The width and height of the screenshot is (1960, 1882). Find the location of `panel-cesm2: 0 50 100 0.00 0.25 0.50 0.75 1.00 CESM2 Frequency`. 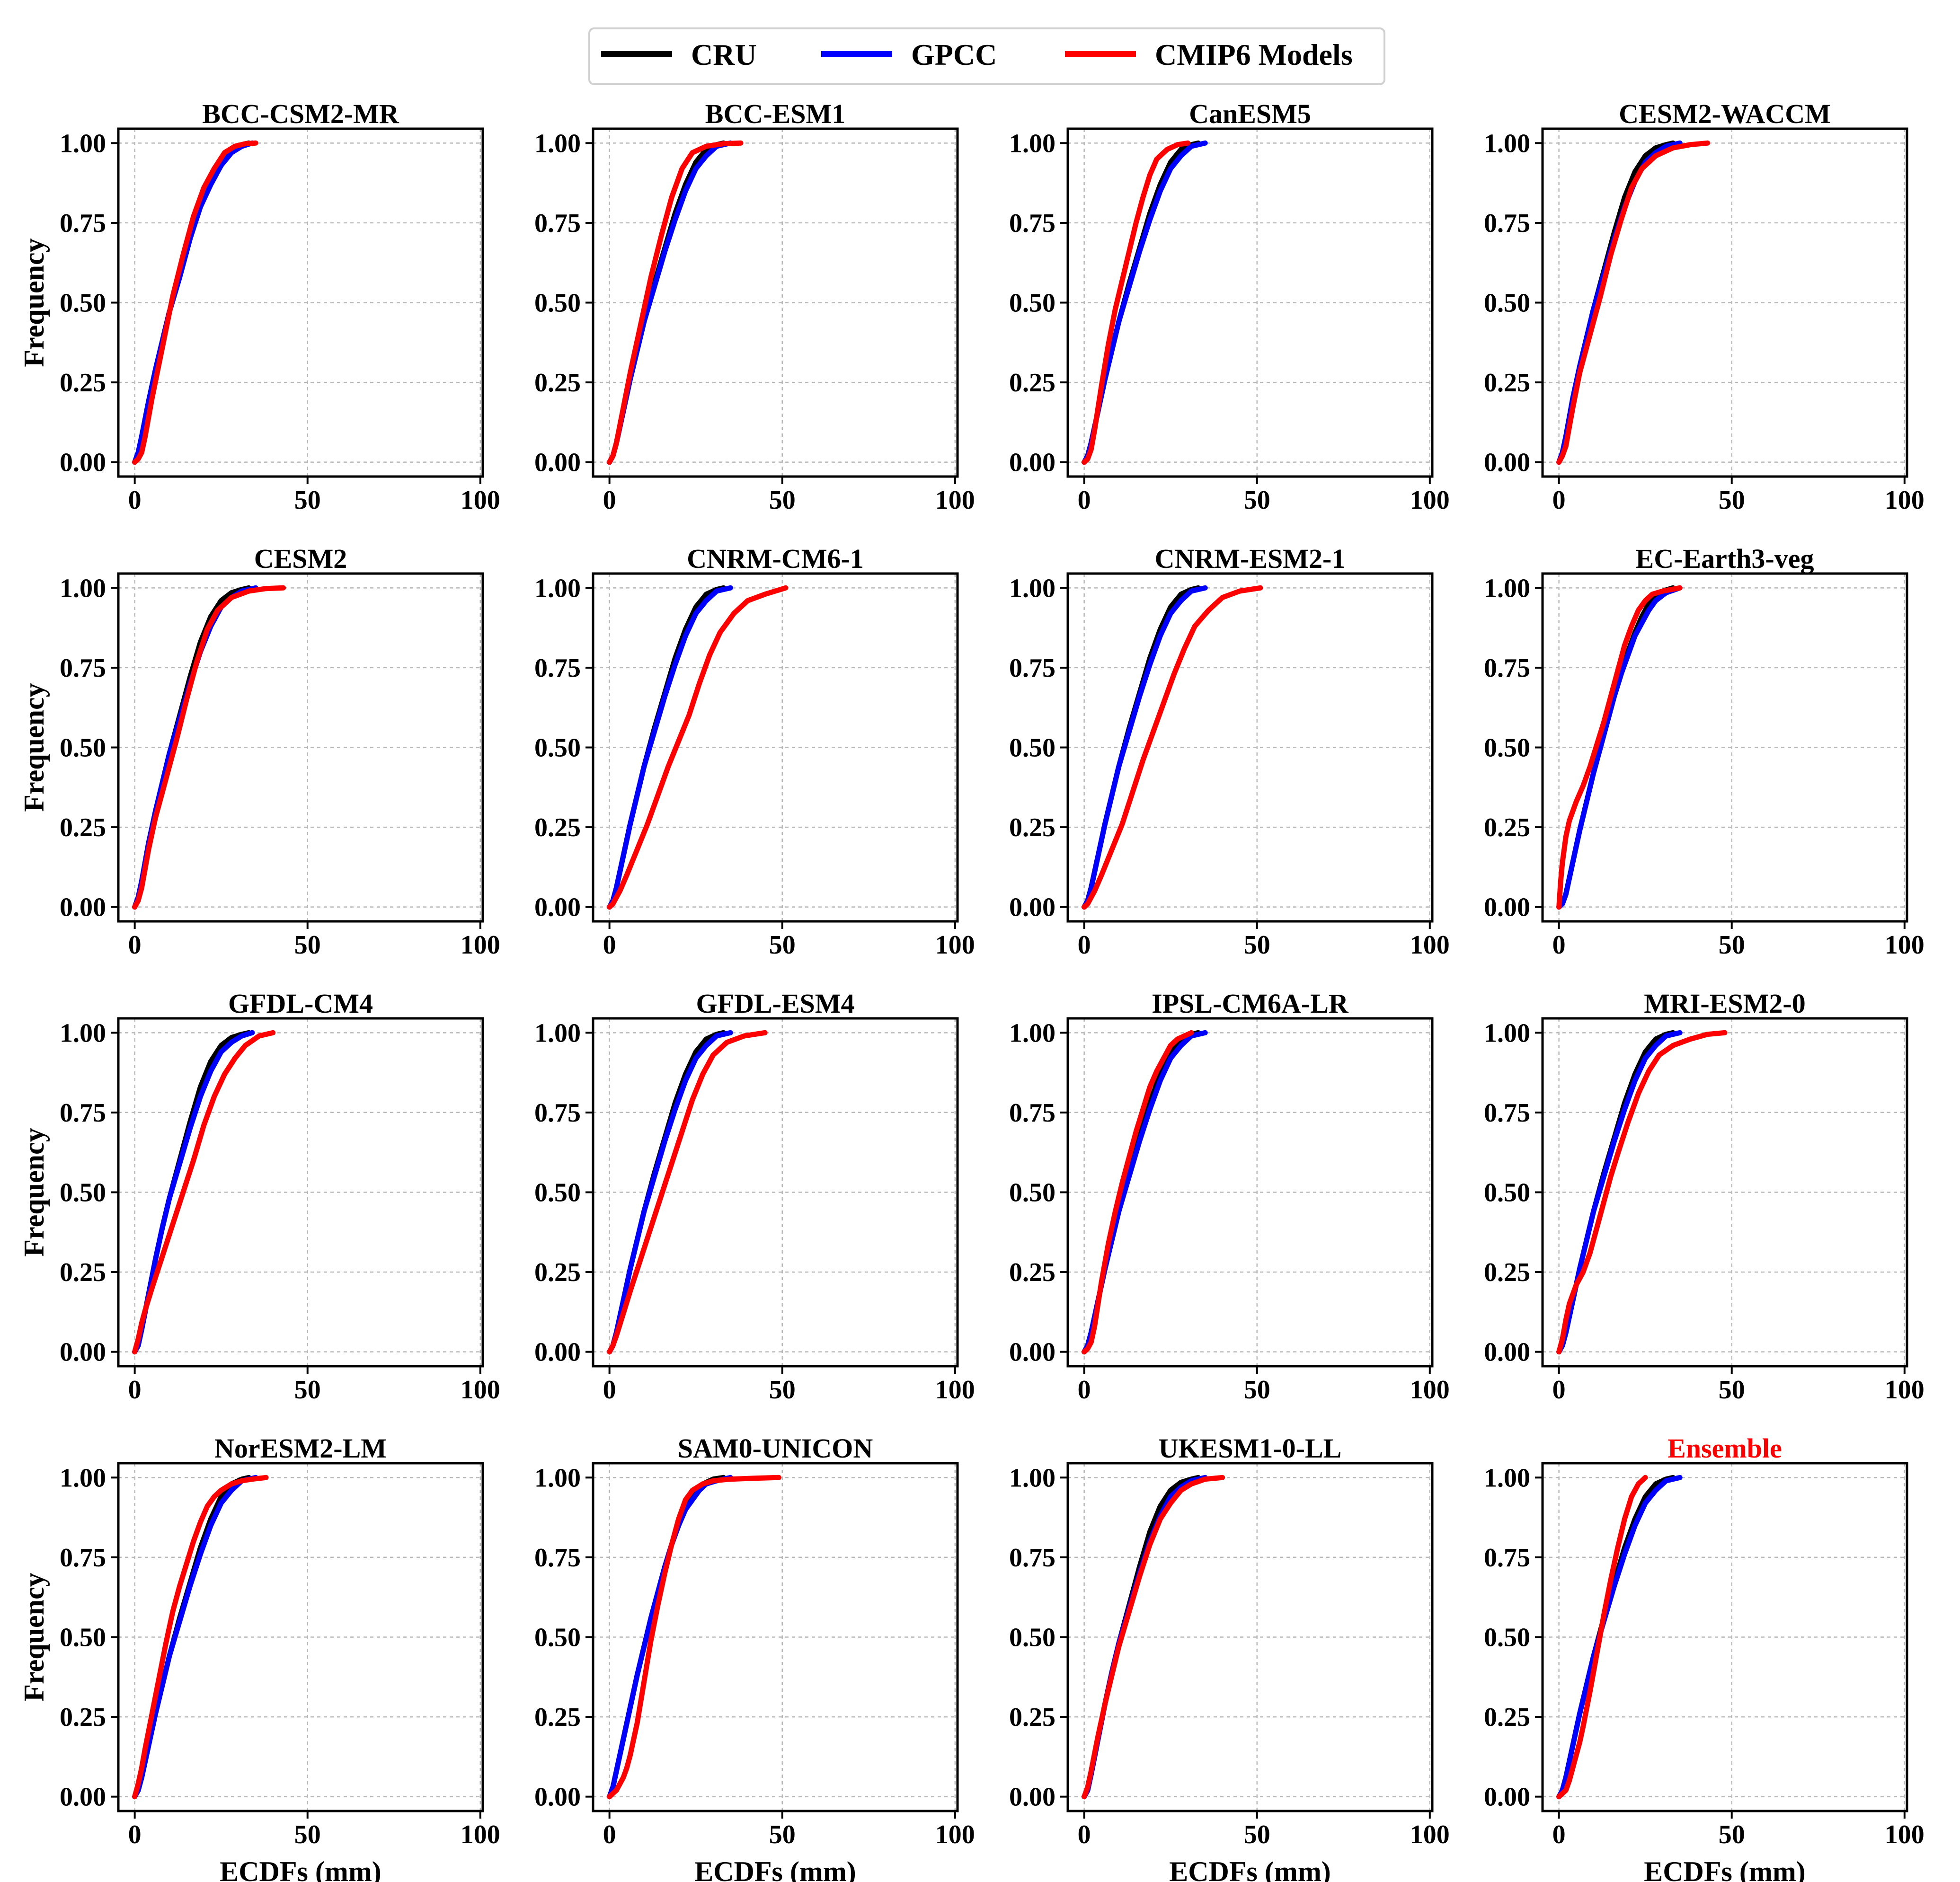

panel-cesm2: 0 50 100 0.00 0.25 0.50 0.75 1.00 CESM2 Frequency is located at coordinates (259, 751).